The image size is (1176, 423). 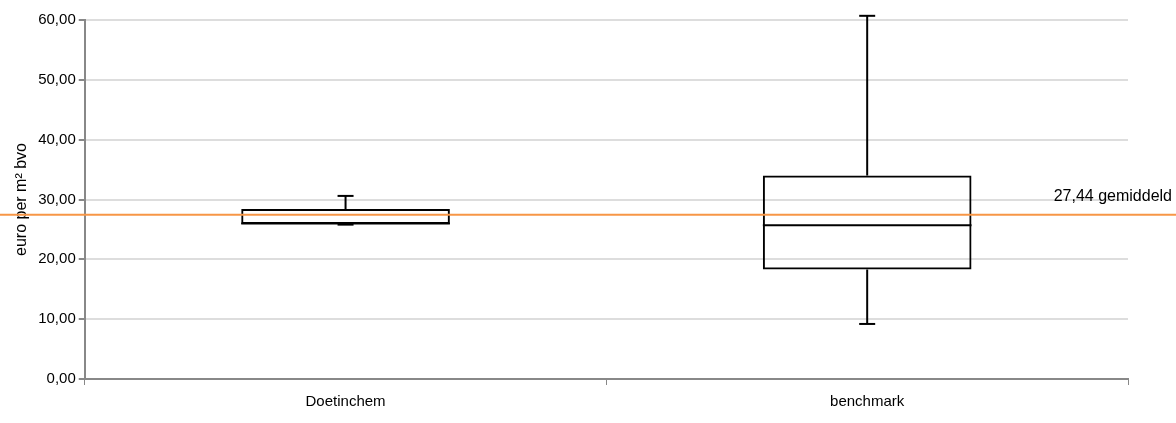 I want to click on y-tick-label: 20,00, so click(x=57, y=258).